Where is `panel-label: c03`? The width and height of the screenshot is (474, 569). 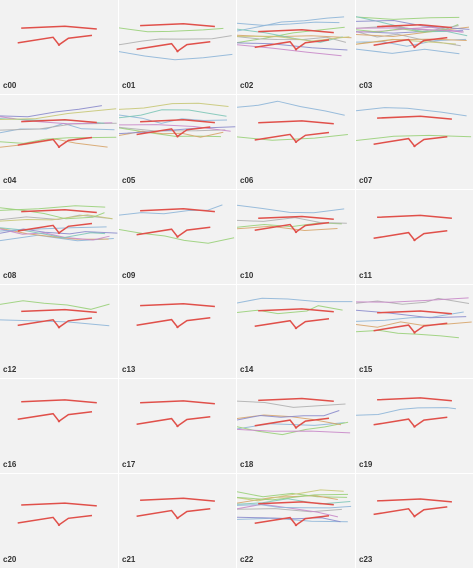 panel-label: c03 is located at coordinates (366, 85).